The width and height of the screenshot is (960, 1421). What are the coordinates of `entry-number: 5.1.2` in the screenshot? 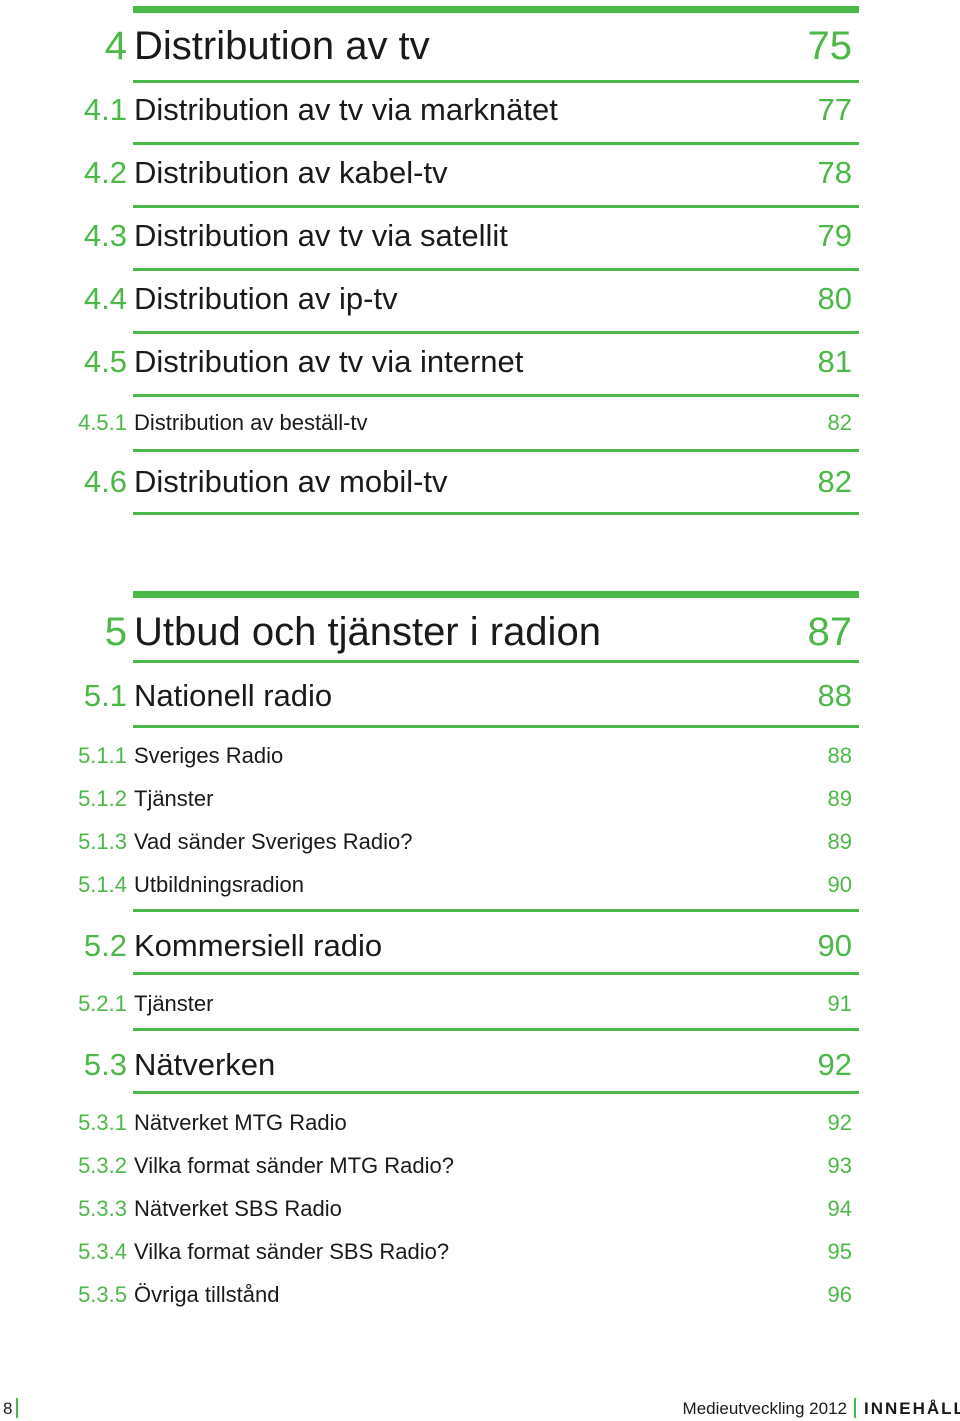 It's located at (102, 798).